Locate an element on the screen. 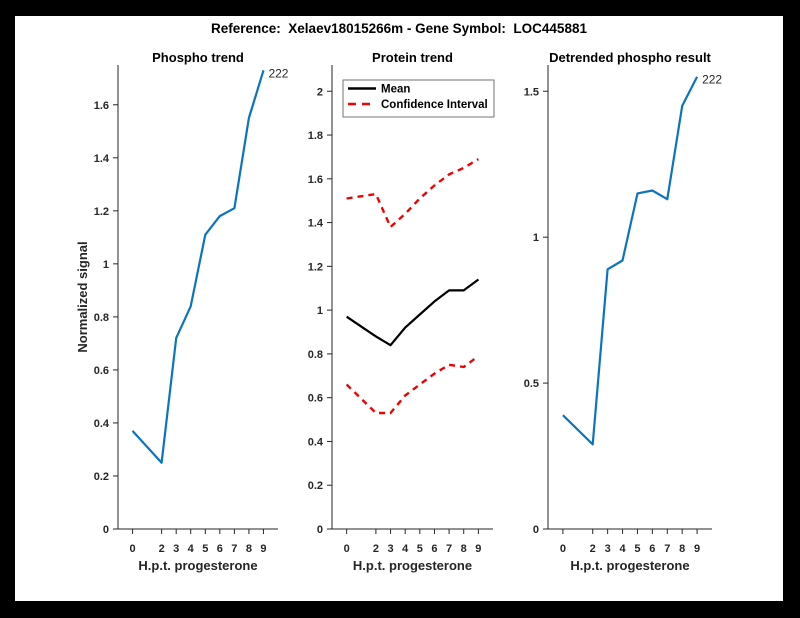  protein-trend-title: Protein trend is located at coordinates (412, 57).